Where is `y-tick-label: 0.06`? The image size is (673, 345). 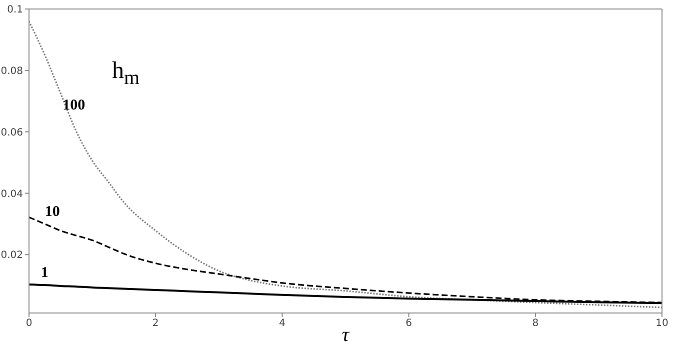
y-tick-label: 0.06 is located at coordinates (11, 132).